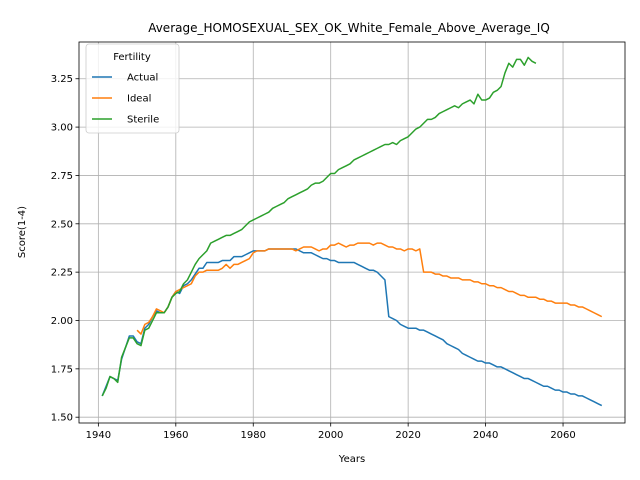  Describe the element at coordinates (139, 99) in the screenshot. I see `legend-label-ideal: Ideal` at that location.